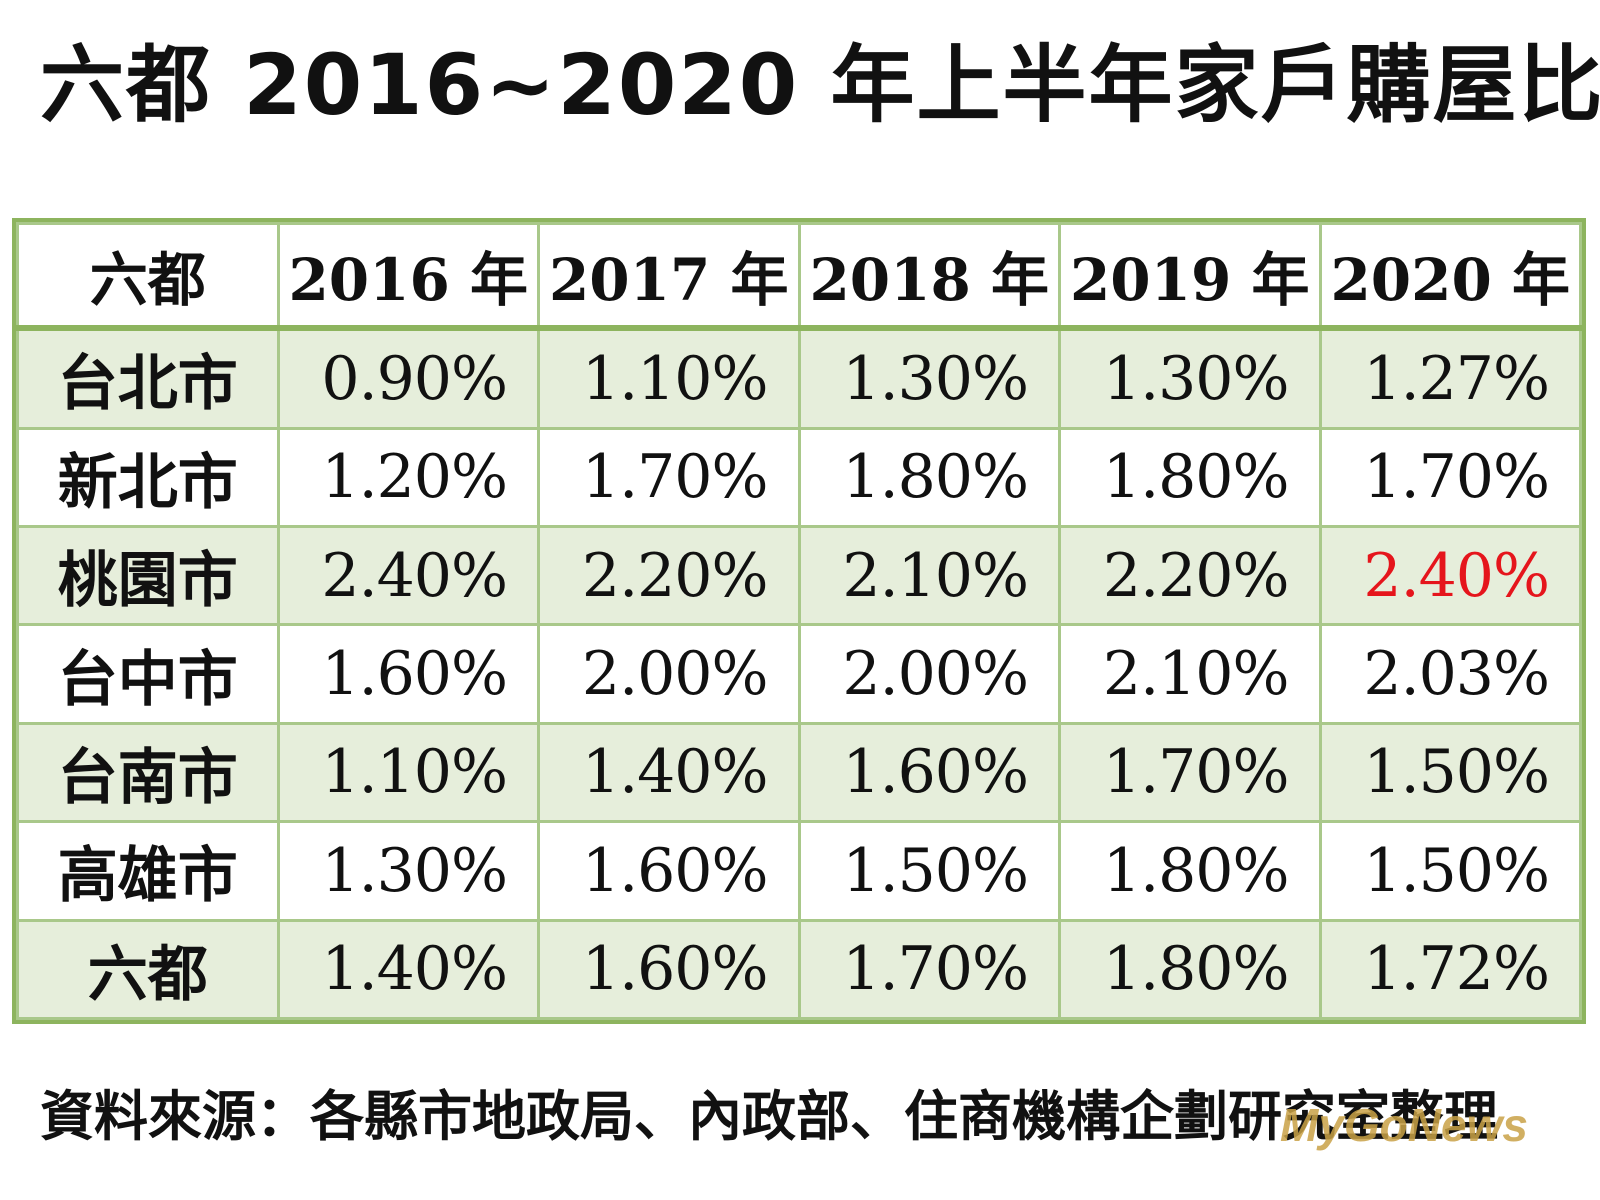 This screenshot has height=1200, width=1600. What do you see at coordinates (1450, 674) in the screenshot?
I see `value-cell: 2.03%` at bounding box center [1450, 674].